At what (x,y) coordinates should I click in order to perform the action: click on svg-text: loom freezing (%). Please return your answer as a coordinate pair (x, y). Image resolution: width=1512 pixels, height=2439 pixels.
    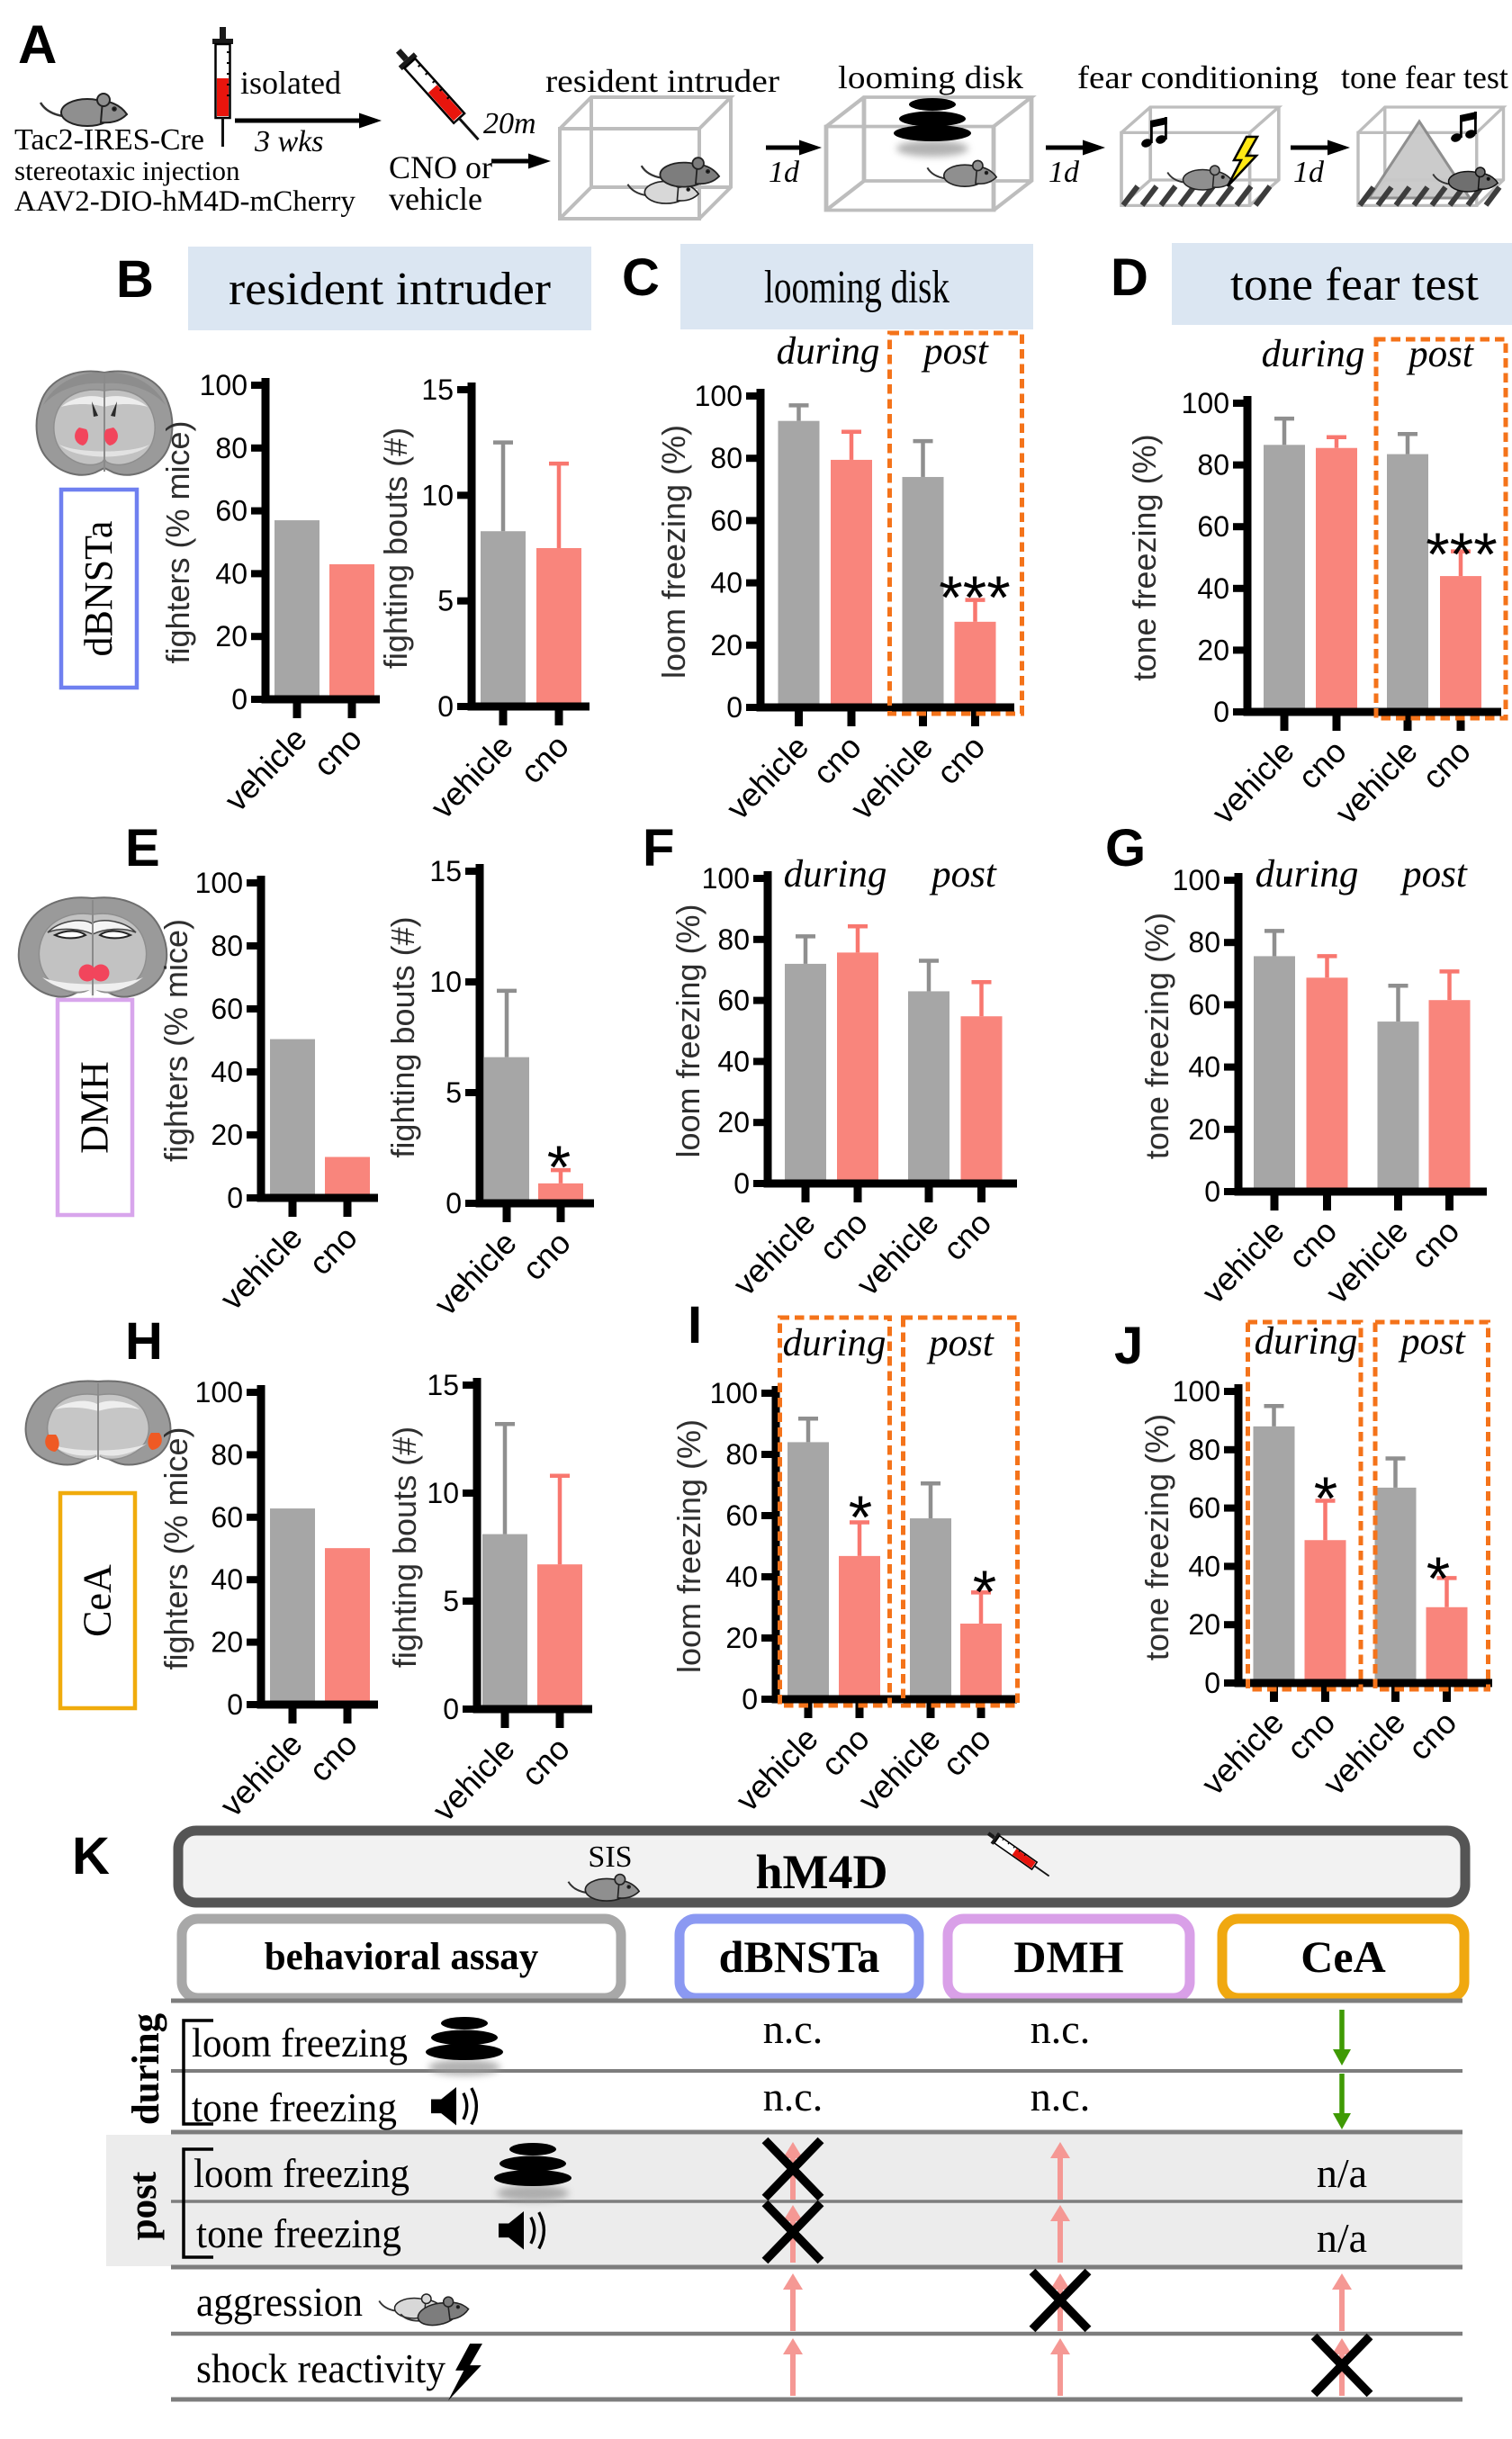
    Looking at the image, I should click on (673, 552).